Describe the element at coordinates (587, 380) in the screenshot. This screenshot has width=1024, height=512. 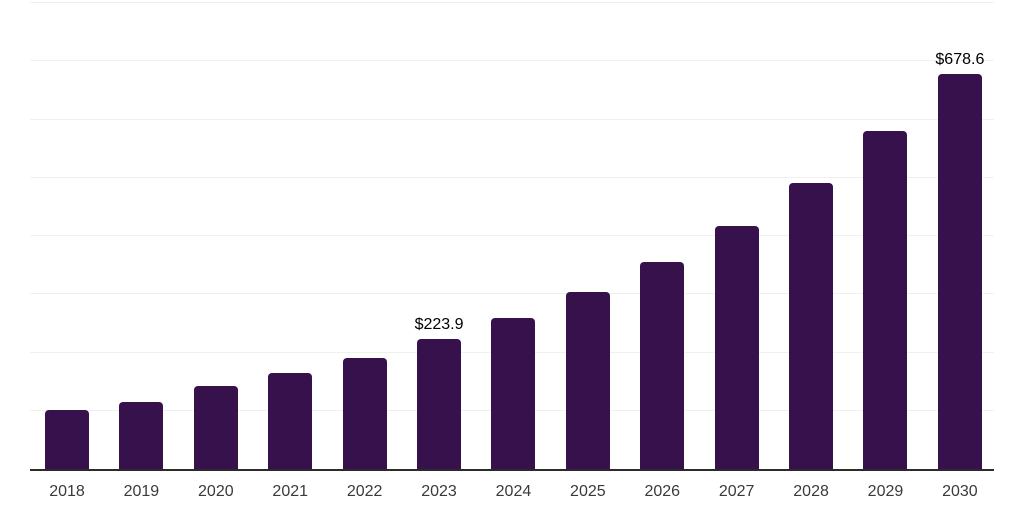
I see `bar-2025` at that location.